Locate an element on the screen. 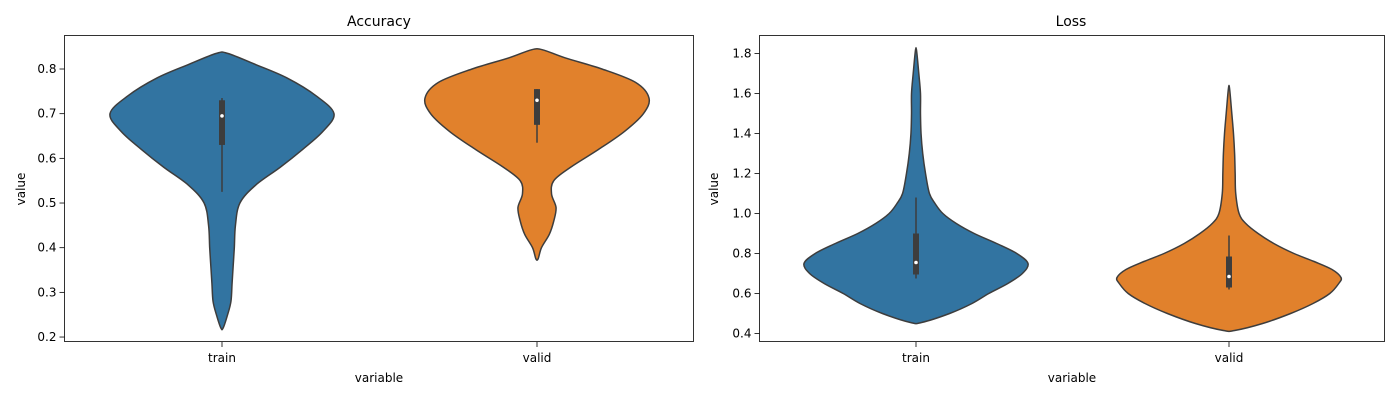 The width and height of the screenshot is (1400, 400). y-tick-label: 0.7 is located at coordinates (46, 114).